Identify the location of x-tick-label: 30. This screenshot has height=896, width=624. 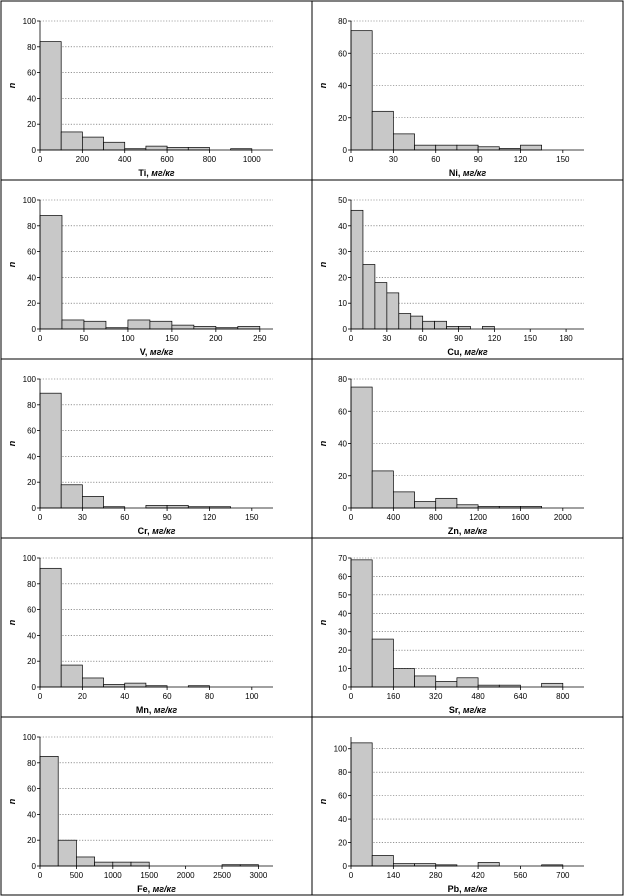
(386, 338).